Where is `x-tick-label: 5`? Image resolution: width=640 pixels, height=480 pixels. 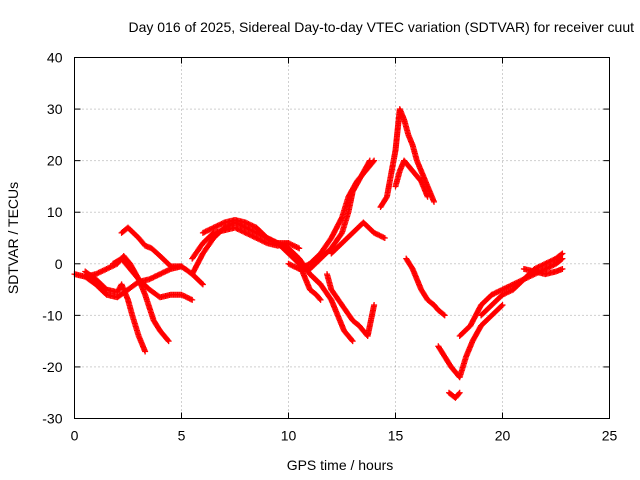 x-tick-label: 5 is located at coordinates (182, 436).